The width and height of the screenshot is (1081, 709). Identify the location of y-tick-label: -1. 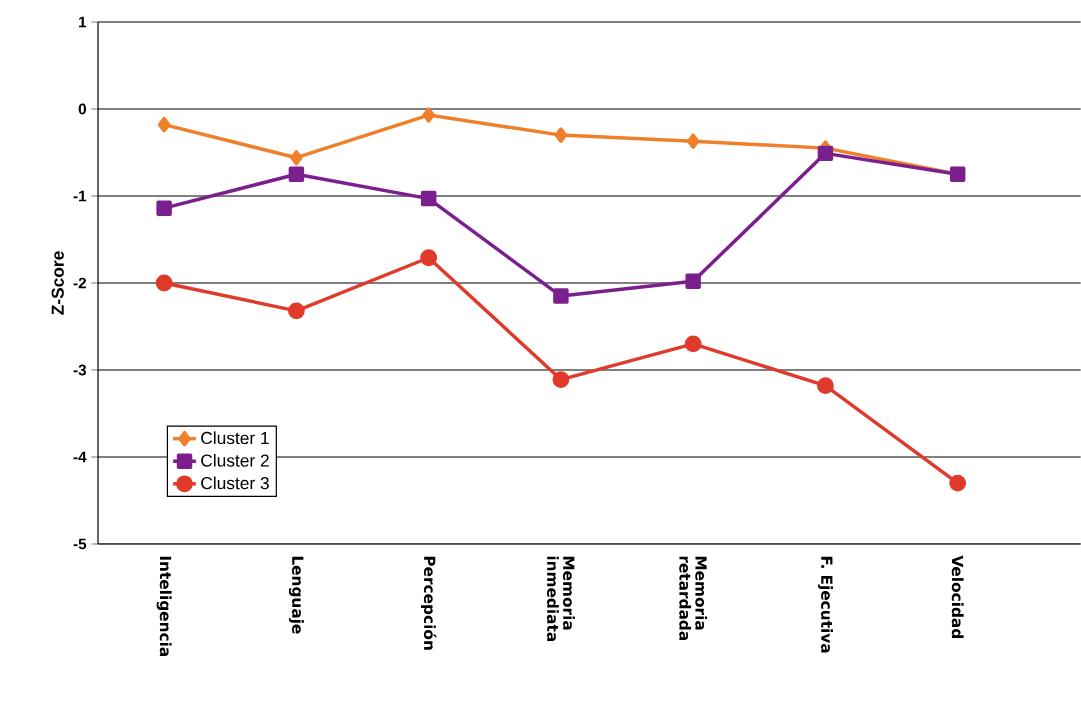
(80, 196).